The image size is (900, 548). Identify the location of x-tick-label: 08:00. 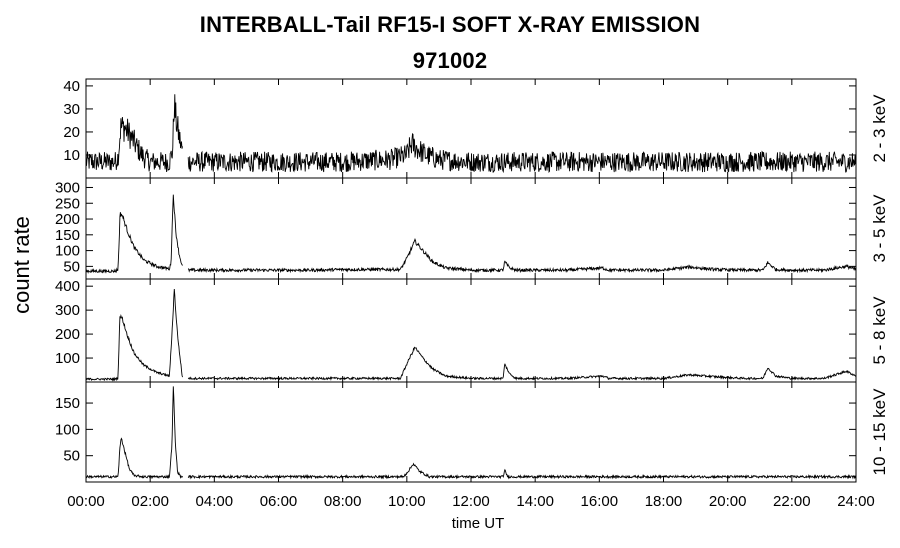
(343, 501).